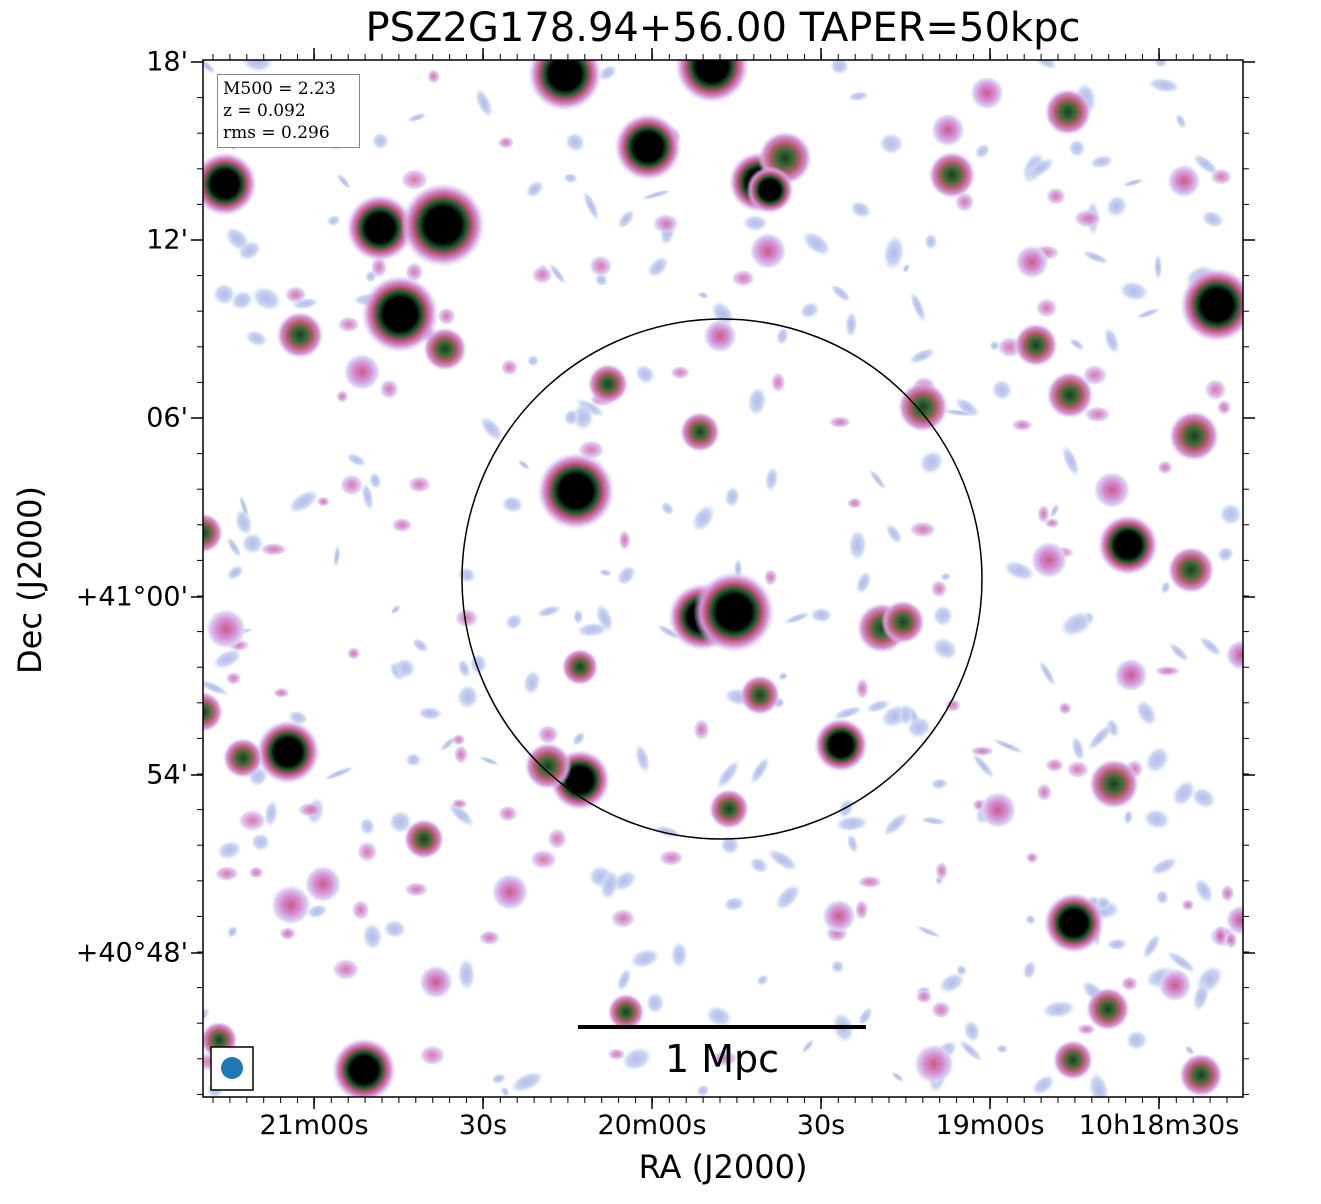  I want to click on y-tick-label: 12', so click(167, 240).